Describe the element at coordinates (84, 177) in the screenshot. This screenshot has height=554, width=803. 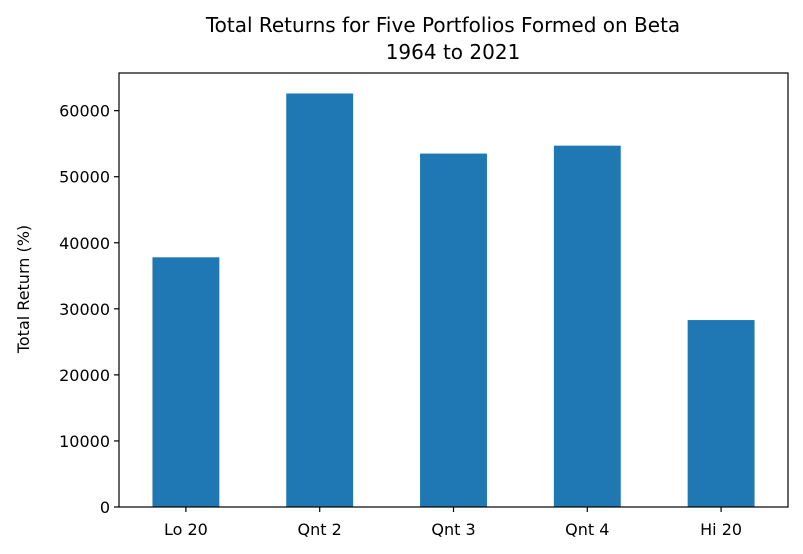
I see `y-tick-label: 50000` at that location.